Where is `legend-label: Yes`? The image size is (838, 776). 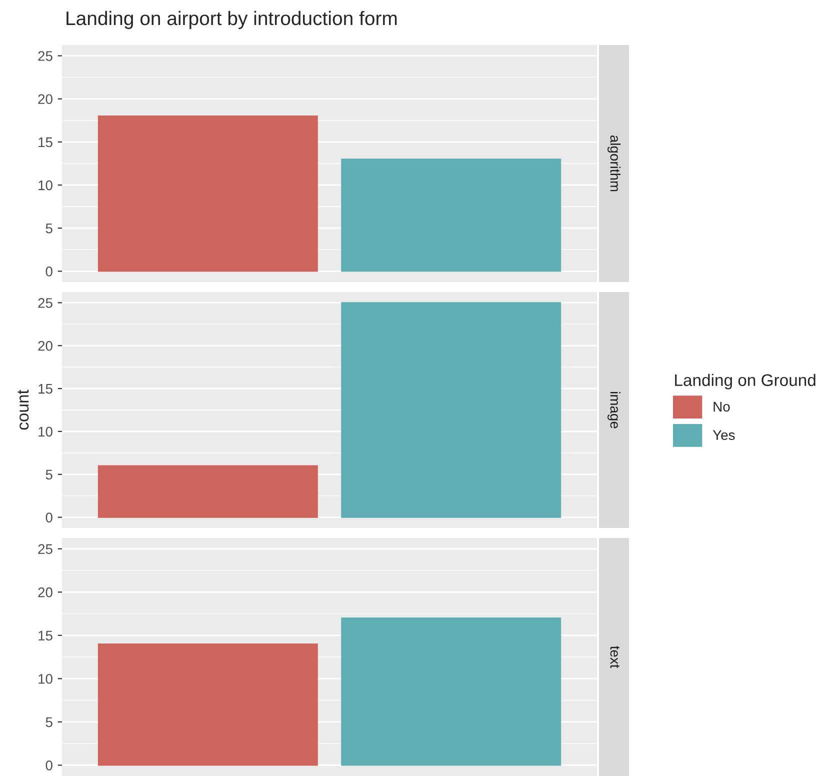
legend-label: Yes is located at coordinates (723, 435).